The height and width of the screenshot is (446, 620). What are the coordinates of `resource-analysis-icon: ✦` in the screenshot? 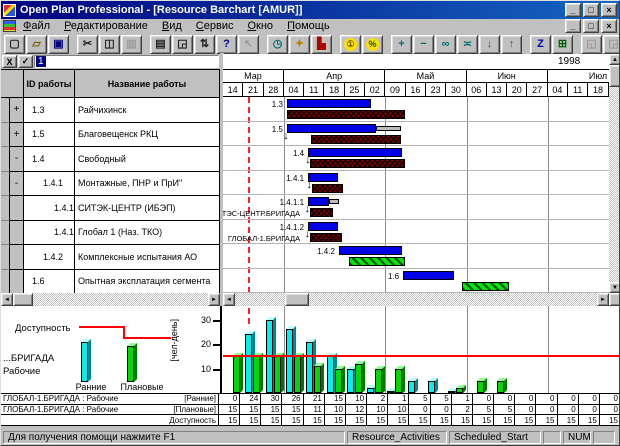 It's located at (299, 44).